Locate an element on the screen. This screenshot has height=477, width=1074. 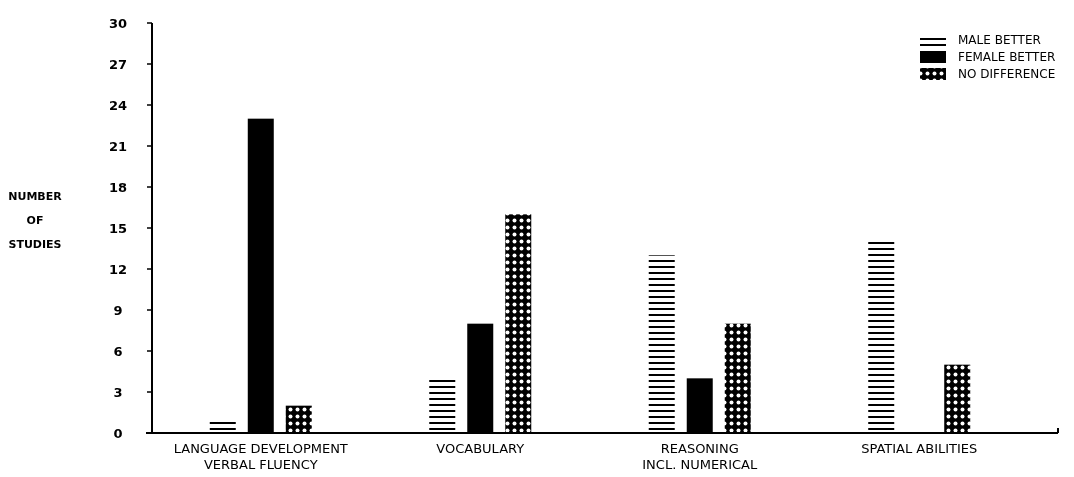
x-tick-label: SPATIAL ABILITIES is located at coordinates (919, 448).